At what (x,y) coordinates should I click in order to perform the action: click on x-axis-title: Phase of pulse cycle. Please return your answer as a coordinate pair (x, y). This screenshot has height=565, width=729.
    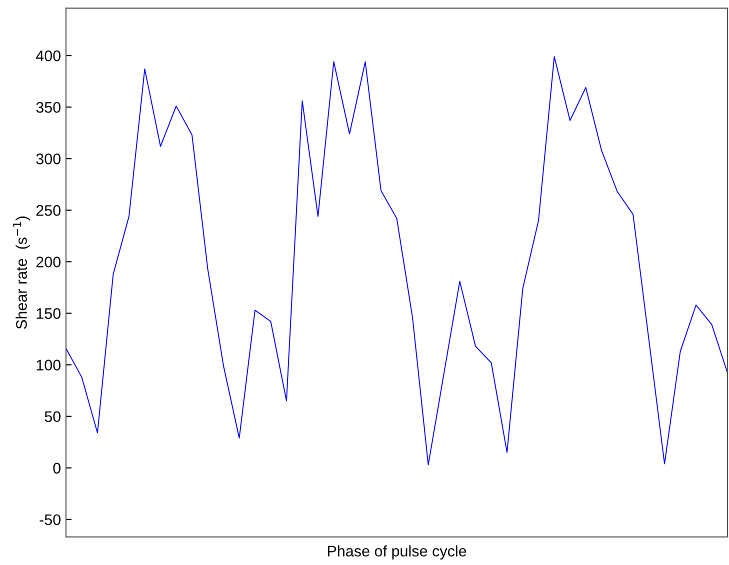
    Looking at the image, I should click on (397, 552).